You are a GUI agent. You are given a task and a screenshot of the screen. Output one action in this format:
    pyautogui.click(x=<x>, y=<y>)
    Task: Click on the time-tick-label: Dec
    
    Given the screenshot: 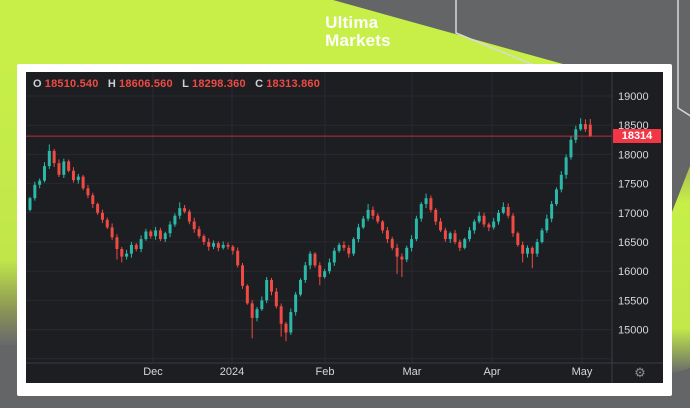 What is the action you would take?
    pyautogui.click(x=153, y=372)
    